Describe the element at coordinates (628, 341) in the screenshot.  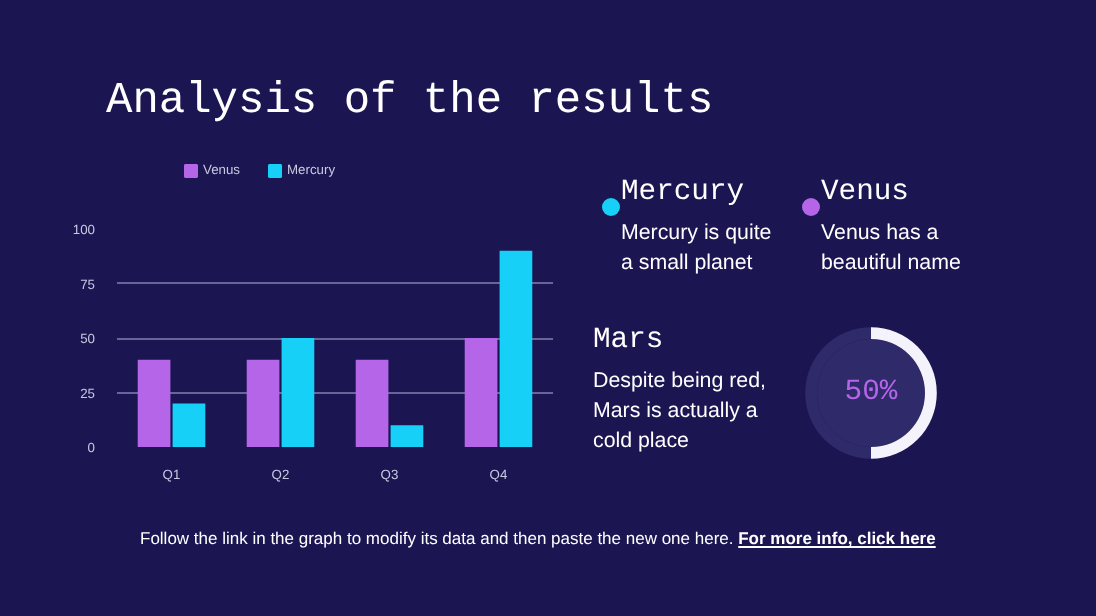
I see `text: Mars` at that location.